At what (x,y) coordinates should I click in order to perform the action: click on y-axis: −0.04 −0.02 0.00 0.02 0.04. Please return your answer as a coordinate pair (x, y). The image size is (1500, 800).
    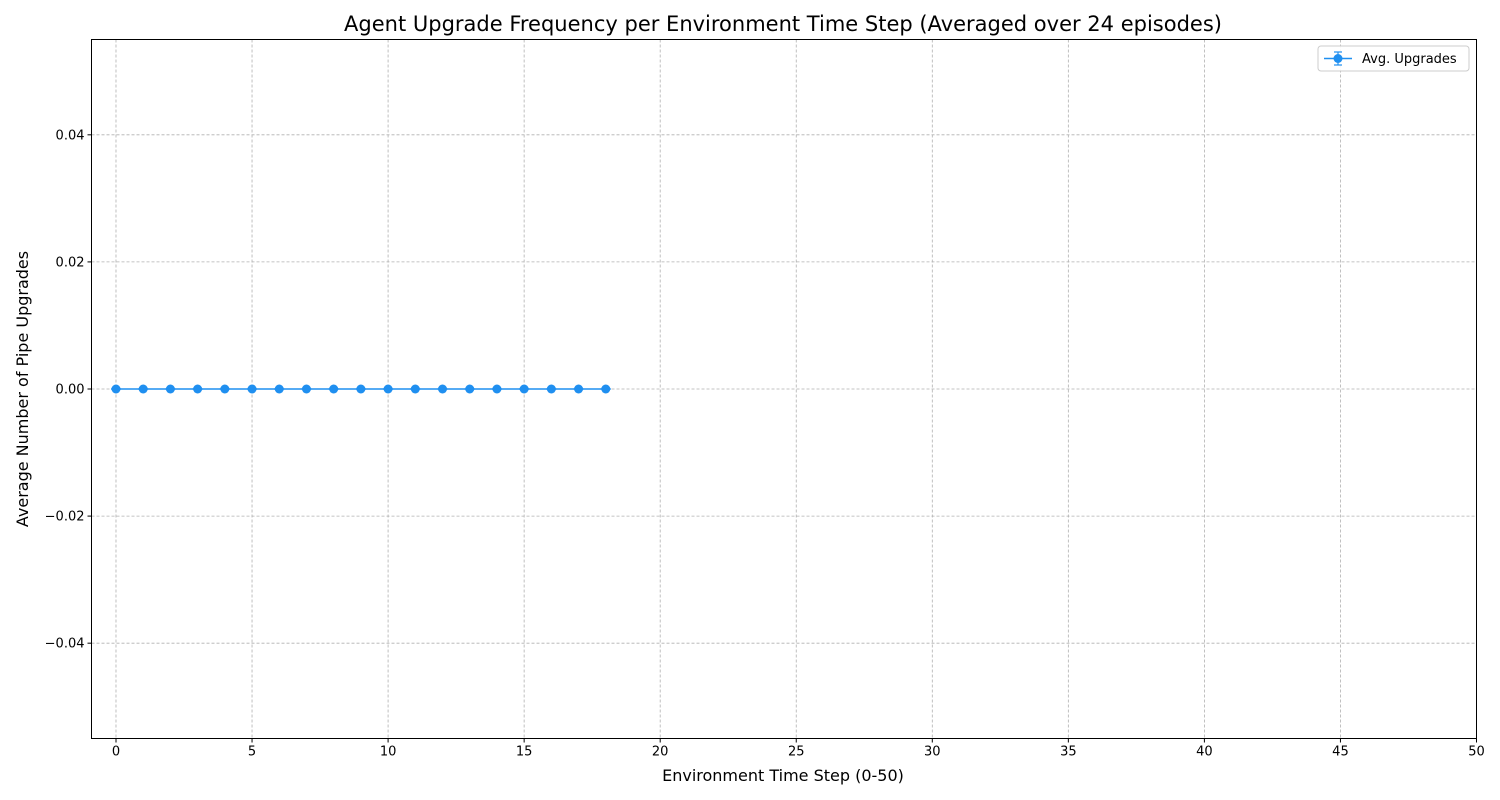
    Looking at the image, I should click on (68, 390).